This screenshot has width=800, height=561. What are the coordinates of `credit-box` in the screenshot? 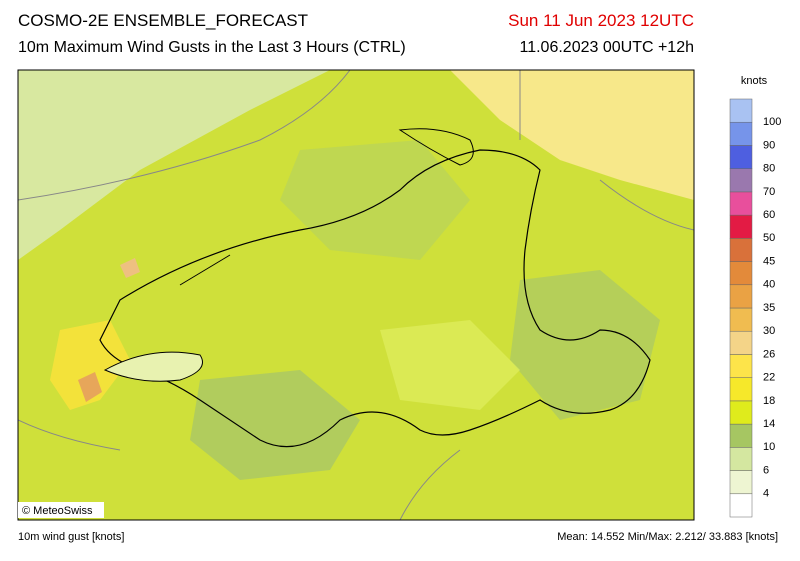 It's located at (61, 510).